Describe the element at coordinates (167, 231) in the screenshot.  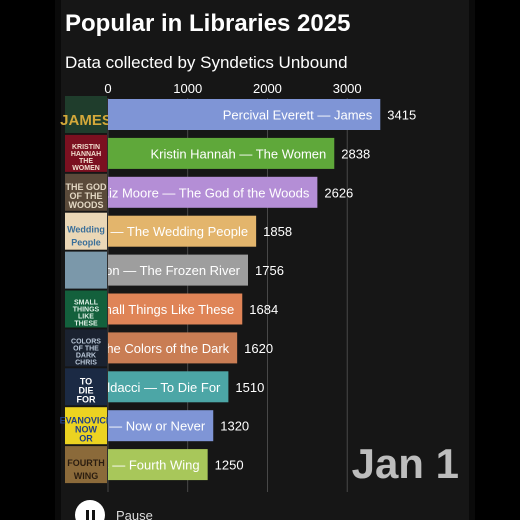
I see `bar-category-label: ach — The Wedding People` at that location.